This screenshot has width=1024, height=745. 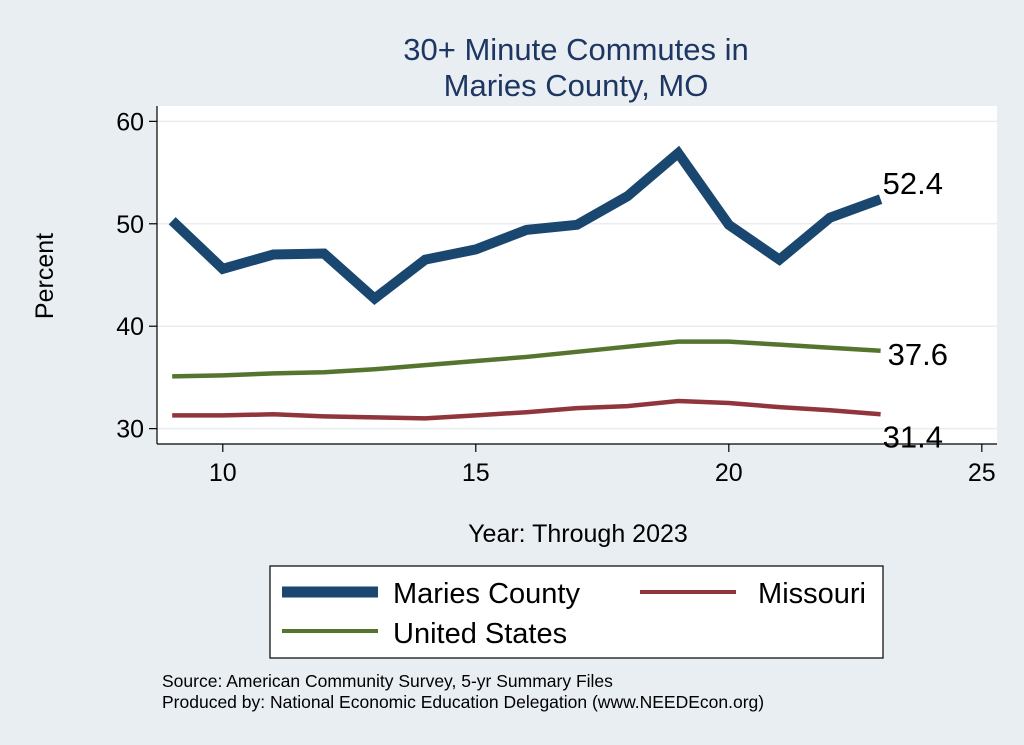 What do you see at coordinates (915, 310) in the screenshot?
I see `end-labels: 52.4 37.6 31.4` at bounding box center [915, 310].